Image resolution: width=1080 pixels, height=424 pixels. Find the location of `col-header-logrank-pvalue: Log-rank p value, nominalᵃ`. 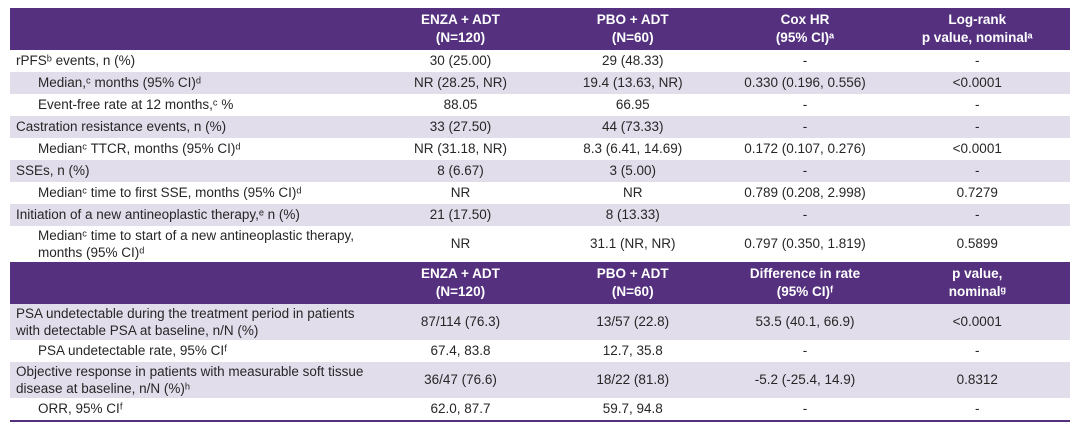

col-header-logrank-pvalue: Log-rank p value, nominalᵃ is located at coordinates (978, 29).